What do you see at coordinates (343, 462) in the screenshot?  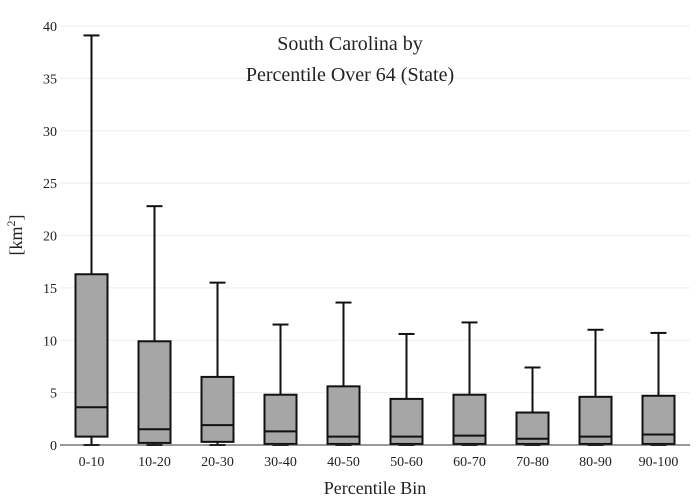 I see `x-tick-label: 40-50` at bounding box center [343, 462].